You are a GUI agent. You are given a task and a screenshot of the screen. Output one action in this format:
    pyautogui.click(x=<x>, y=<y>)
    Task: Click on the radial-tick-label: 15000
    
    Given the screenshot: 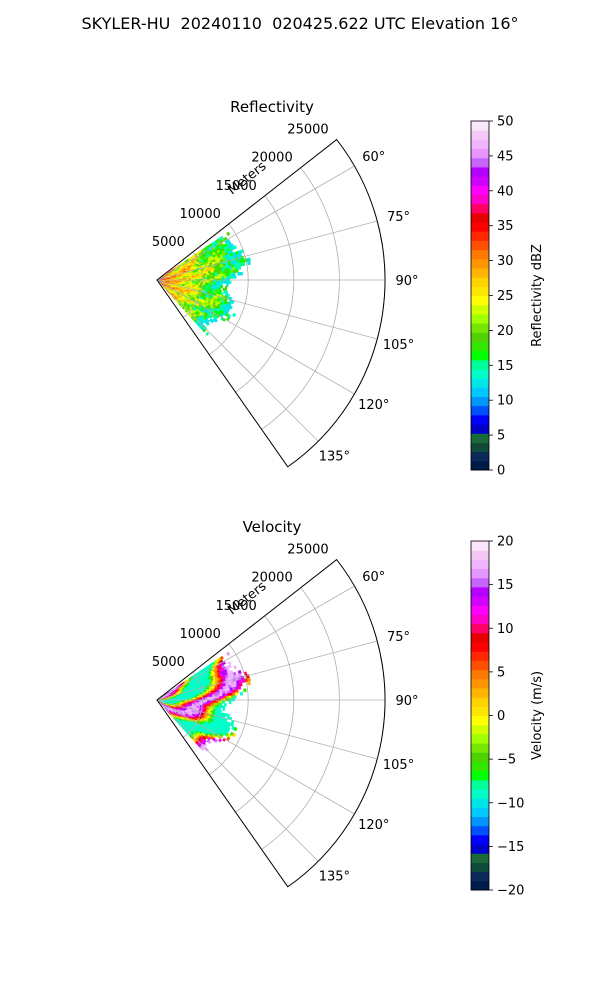 What is the action you would take?
    pyautogui.click(x=235, y=606)
    